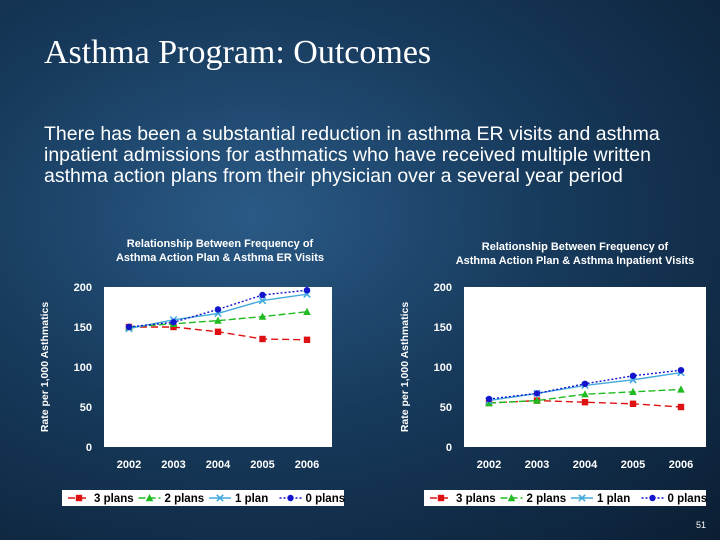 Image resolution: width=720 pixels, height=540 pixels. Describe the element at coordinates (701, 525) in the screenshot. I see `page-number: 51` at that location.